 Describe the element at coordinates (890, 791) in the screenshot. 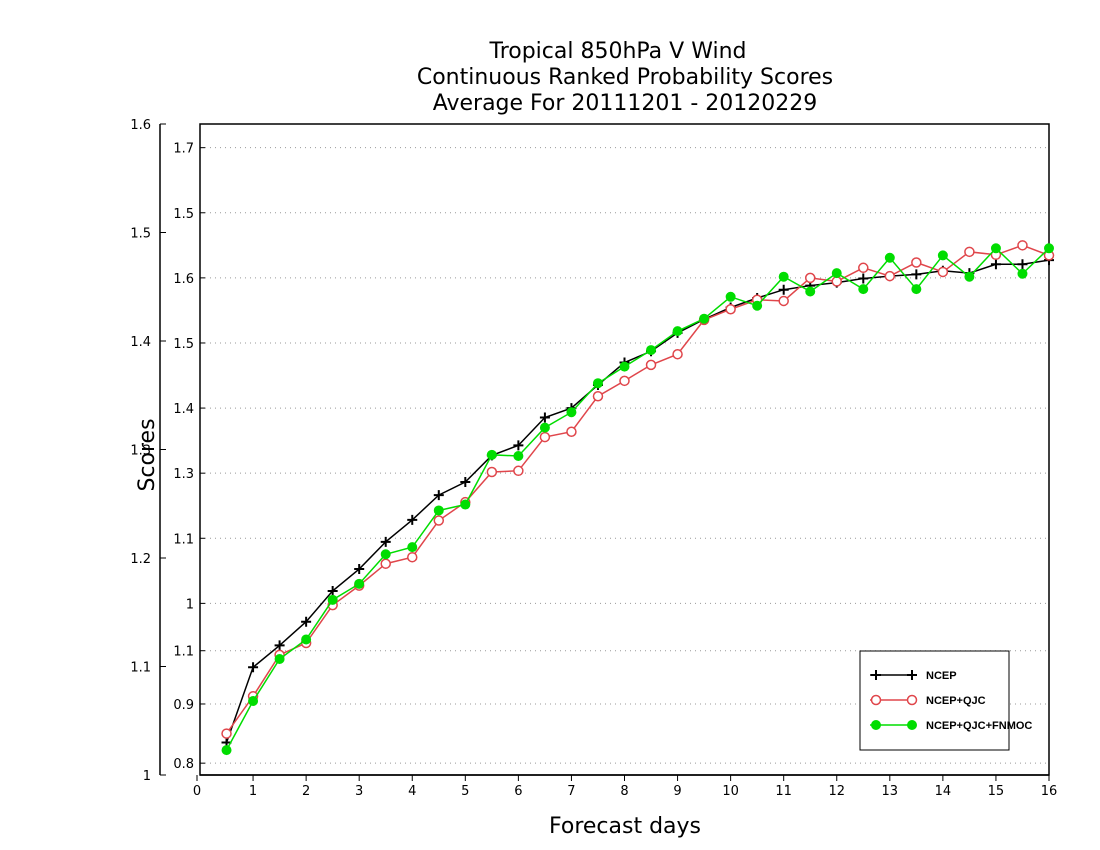

I see `x-axis-tick-label: 13` at that location.